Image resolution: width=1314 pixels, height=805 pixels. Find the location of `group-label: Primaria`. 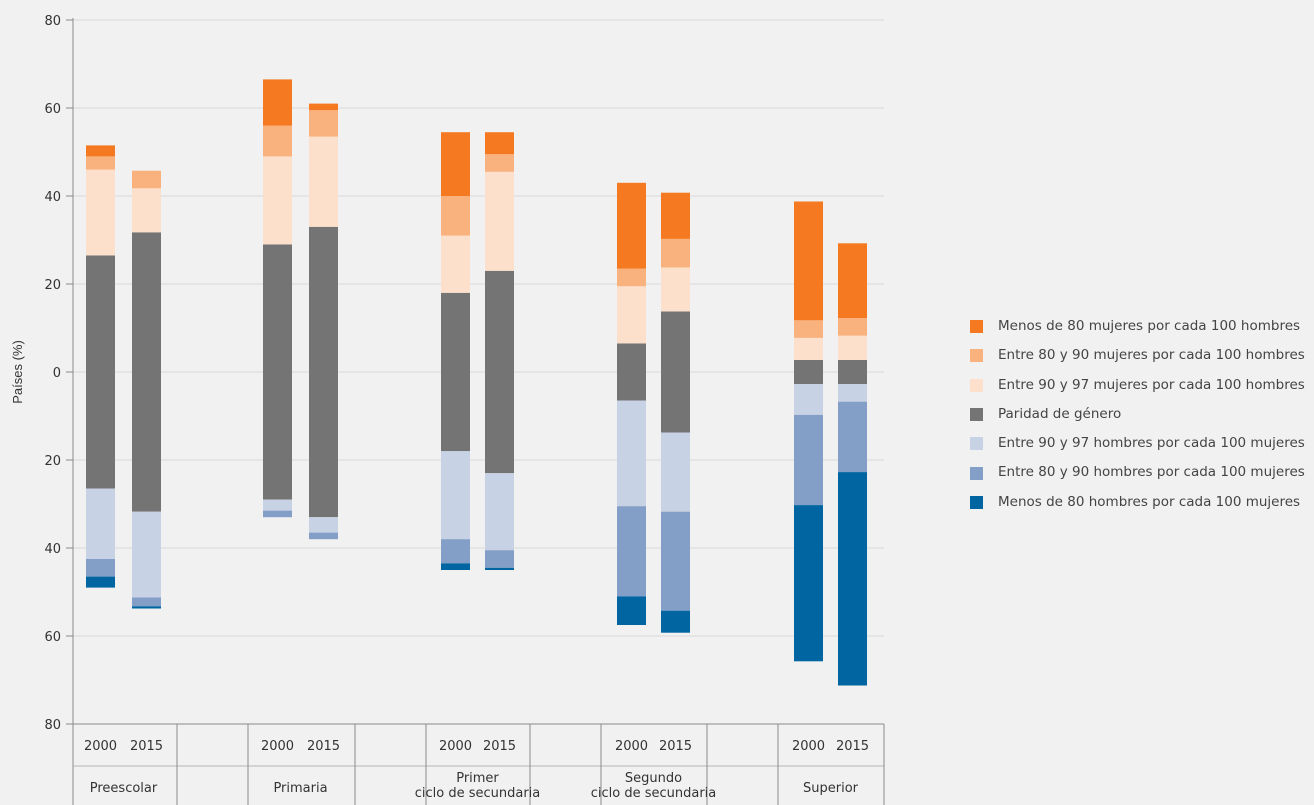

group-label: Primaria is located at coordinates (300, 788).